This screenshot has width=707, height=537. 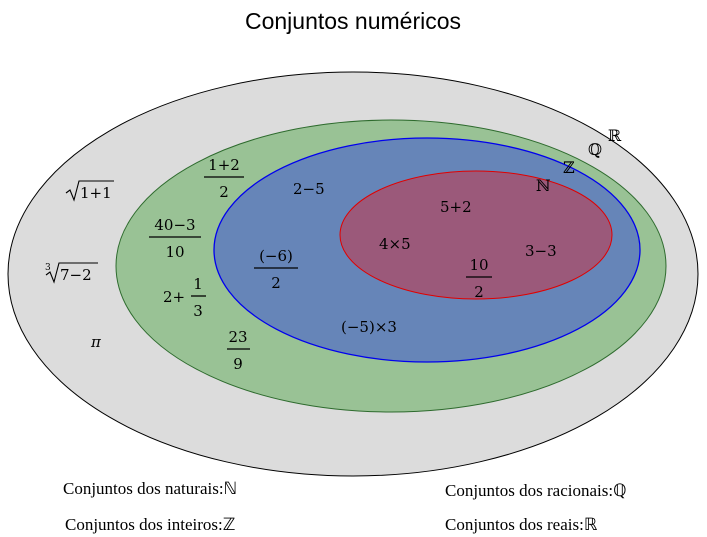 I want to click on denominator: 9, so click(x=238, y=364).